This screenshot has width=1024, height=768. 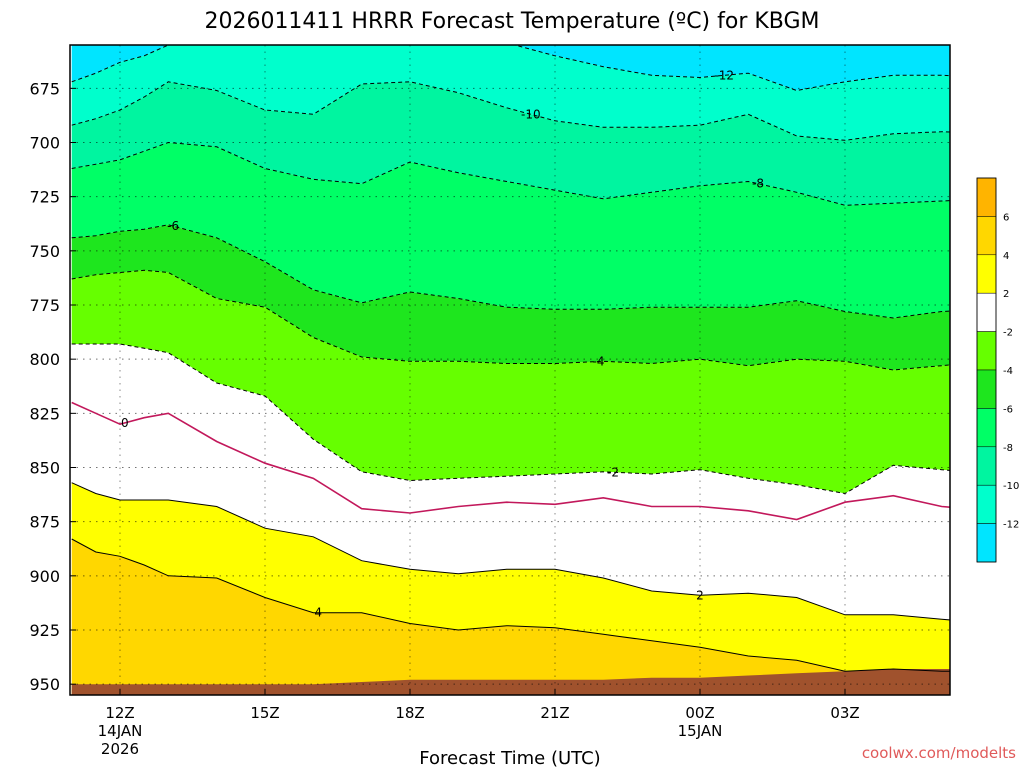 What do you see at coordinates (44, 88) in the screenshot?
I see `y-tick-label: 675` at bounding box center [44, 88].